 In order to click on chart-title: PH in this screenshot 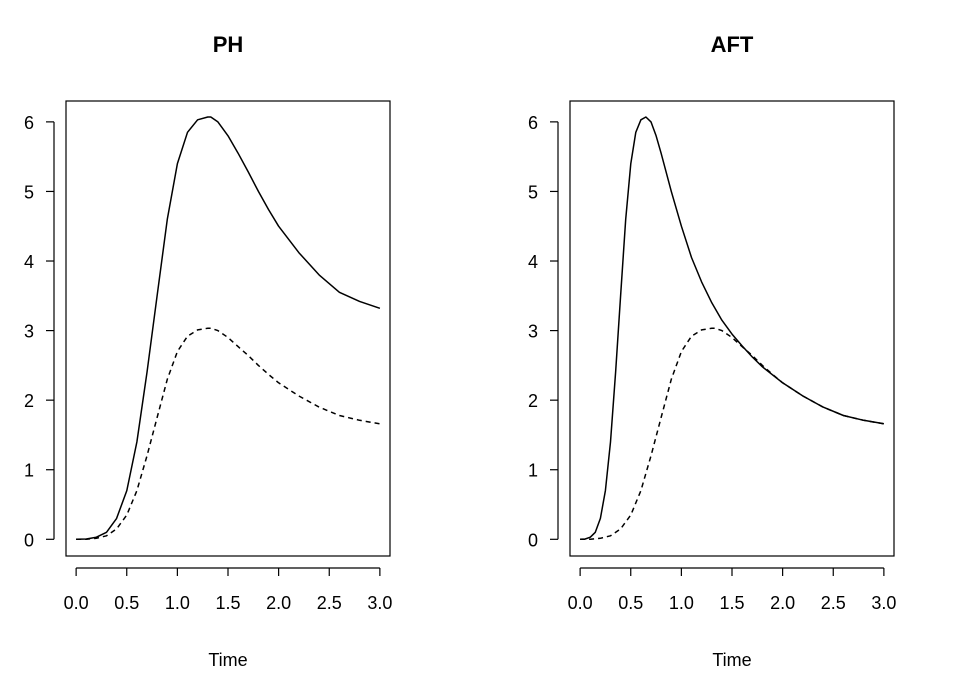, I will do `click(228, 44)`.